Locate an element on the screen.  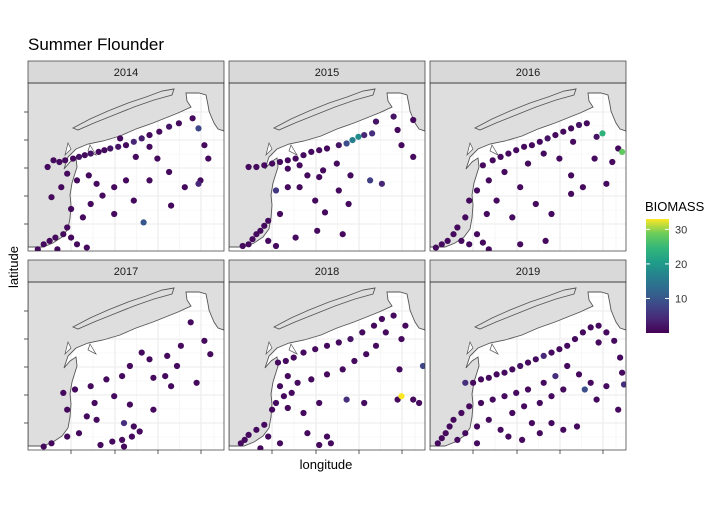
legend-title: BIOMASS is located at coordinates (675, 206).